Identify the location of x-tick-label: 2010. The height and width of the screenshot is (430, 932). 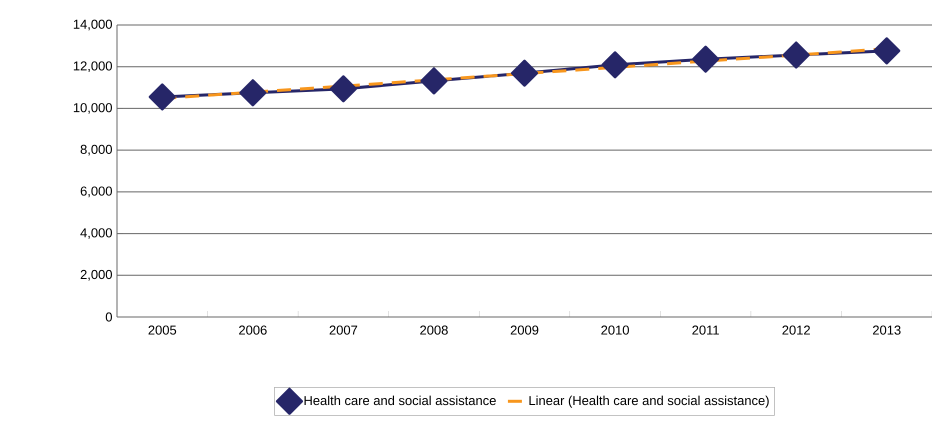
(615, 330).